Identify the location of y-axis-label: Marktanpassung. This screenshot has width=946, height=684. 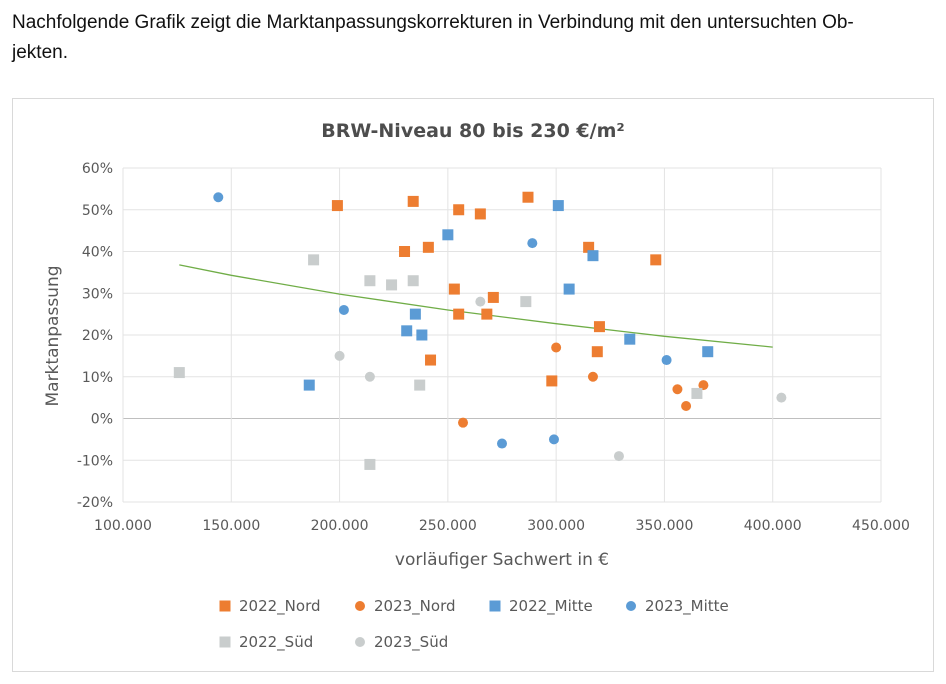
(53, 335).